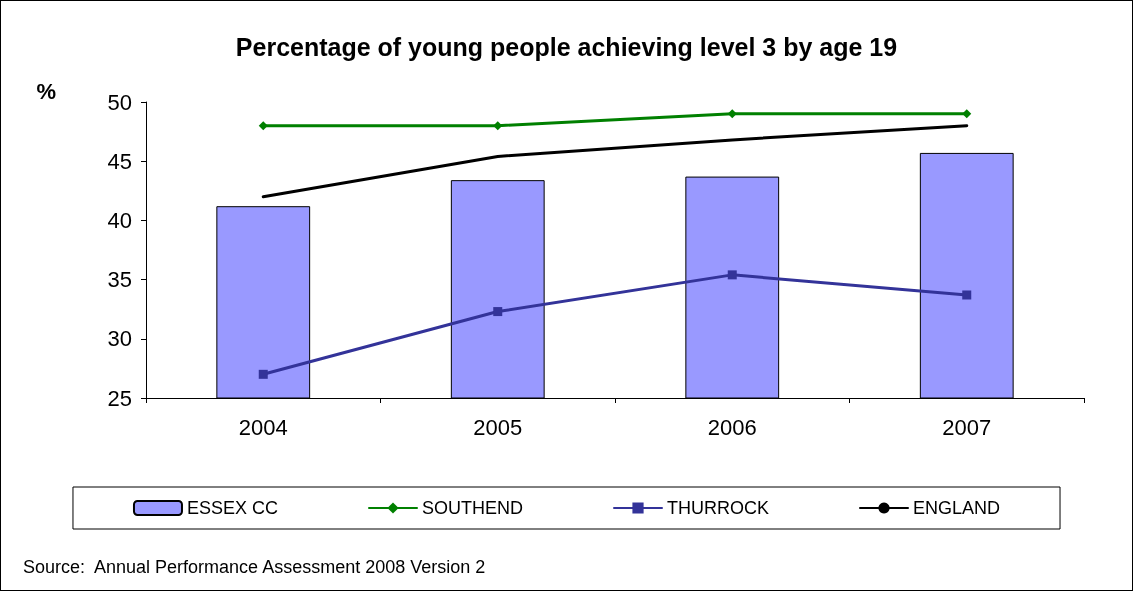 This screenshot has width=1133, height=591. I want to click on source-note: Source: Annual Performance Assessment 2008 Version 2, so click(254, 567).